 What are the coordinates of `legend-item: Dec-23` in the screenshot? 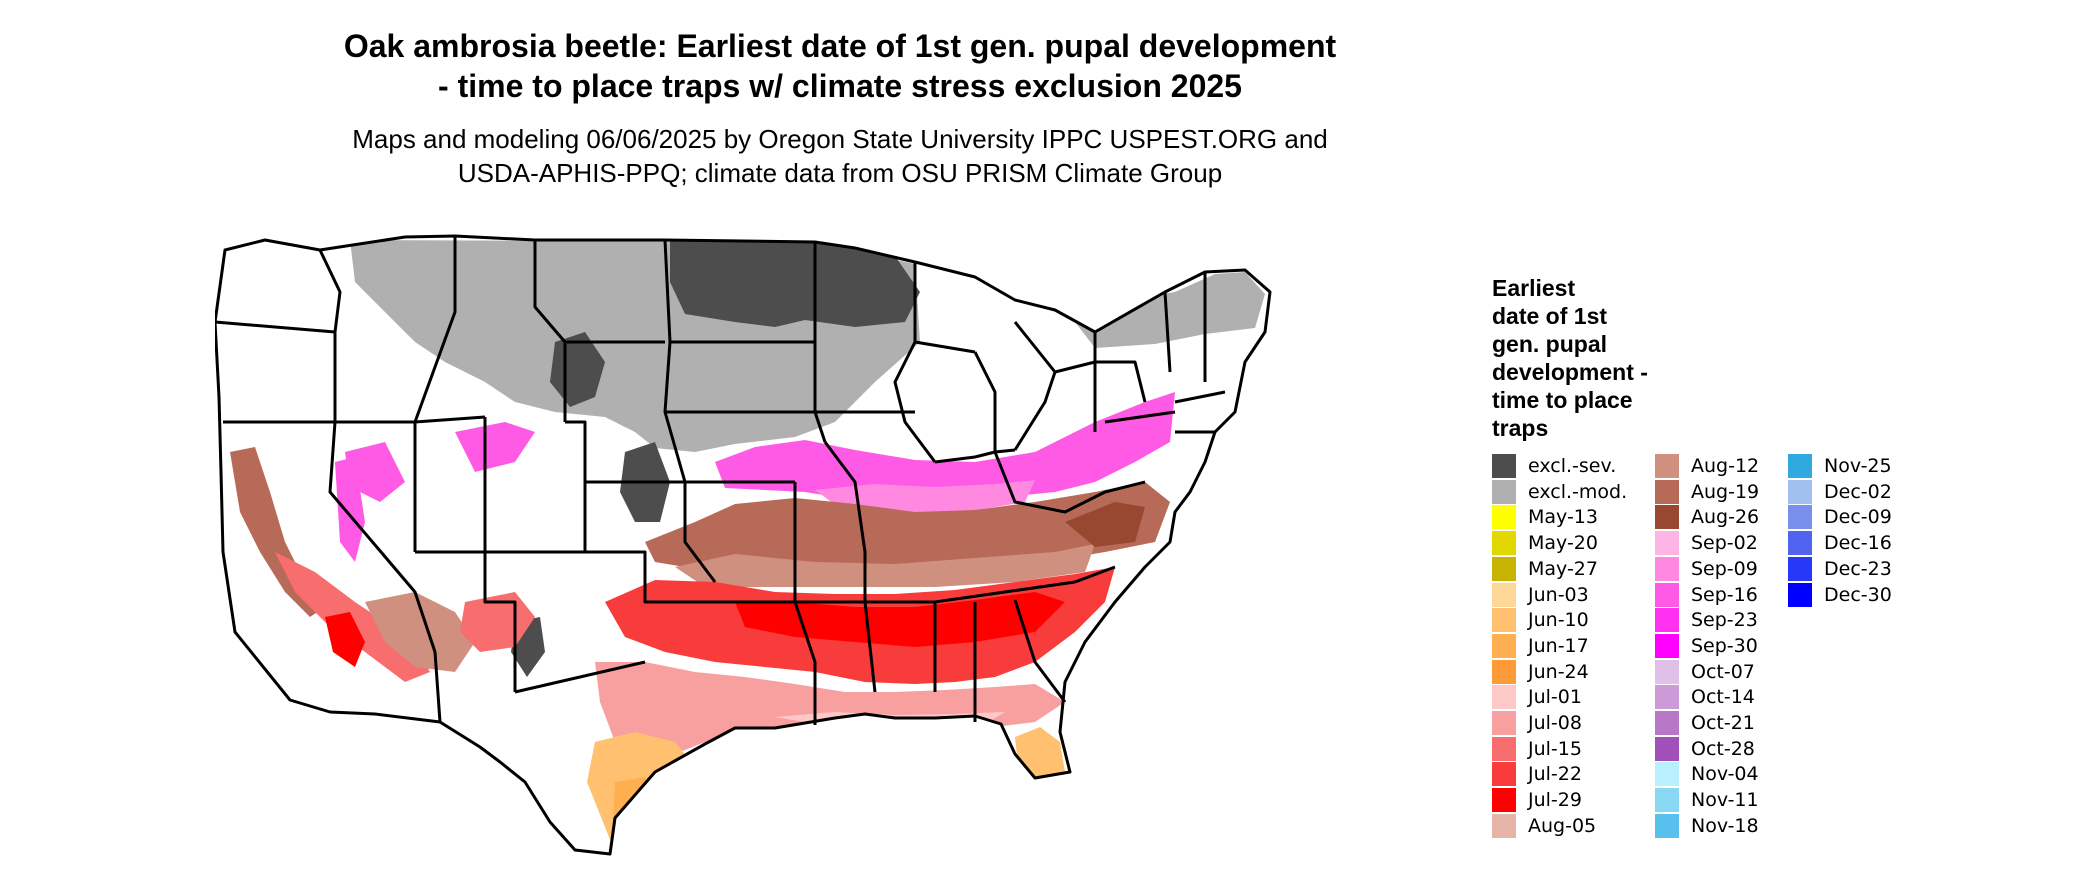 It's located at (1840, 568).